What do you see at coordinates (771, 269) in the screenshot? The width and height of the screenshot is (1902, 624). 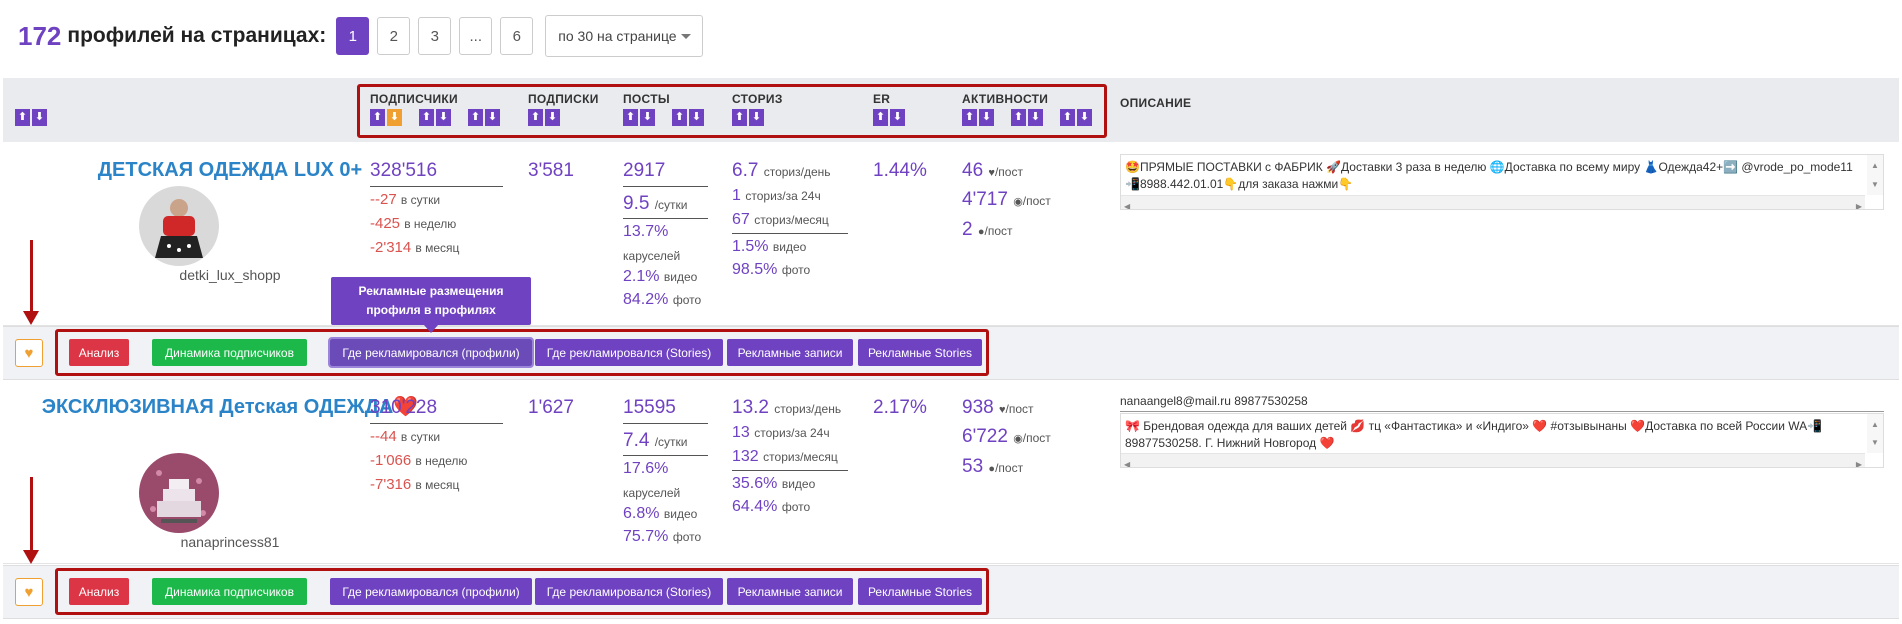 I see `stories-photo: 98.5% фото` at bounding box center [771, 269].